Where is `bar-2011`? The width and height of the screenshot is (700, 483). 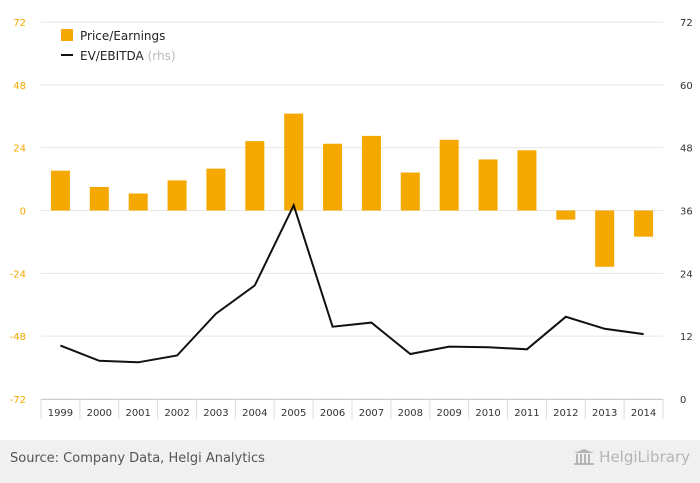 bar-2011 is located at coordinates (527, 180).